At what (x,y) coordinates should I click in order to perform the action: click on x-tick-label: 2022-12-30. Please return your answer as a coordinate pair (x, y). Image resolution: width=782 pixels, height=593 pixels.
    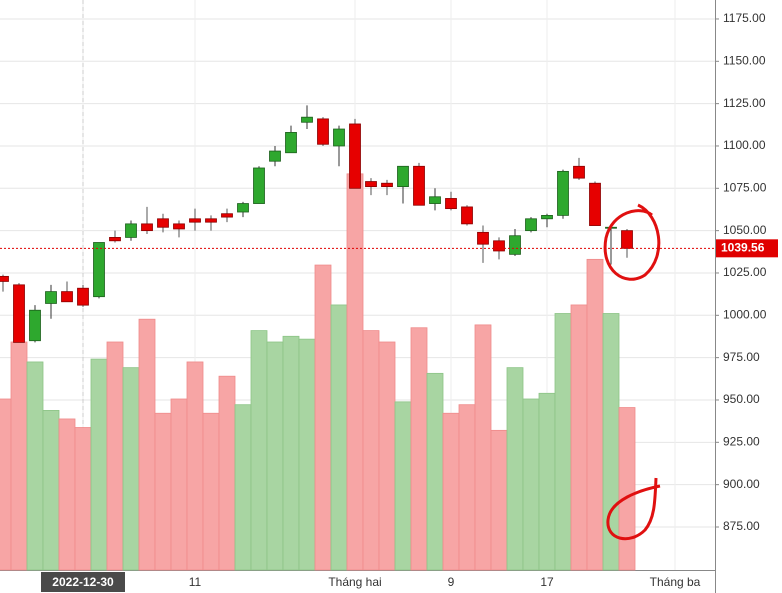
    Looking at the image, I should click on (83, 582).